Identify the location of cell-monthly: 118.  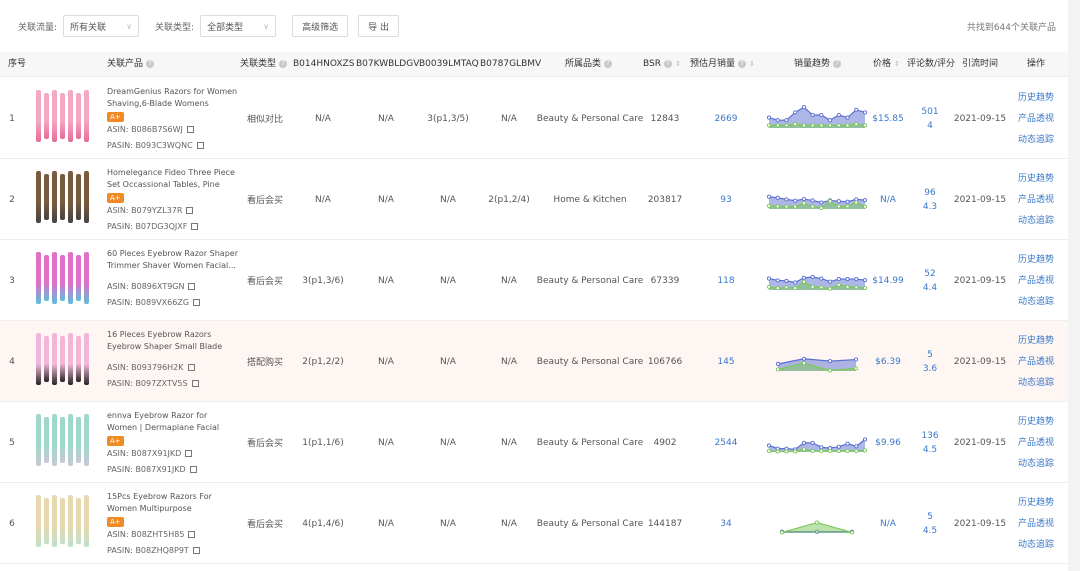
(726, 280).